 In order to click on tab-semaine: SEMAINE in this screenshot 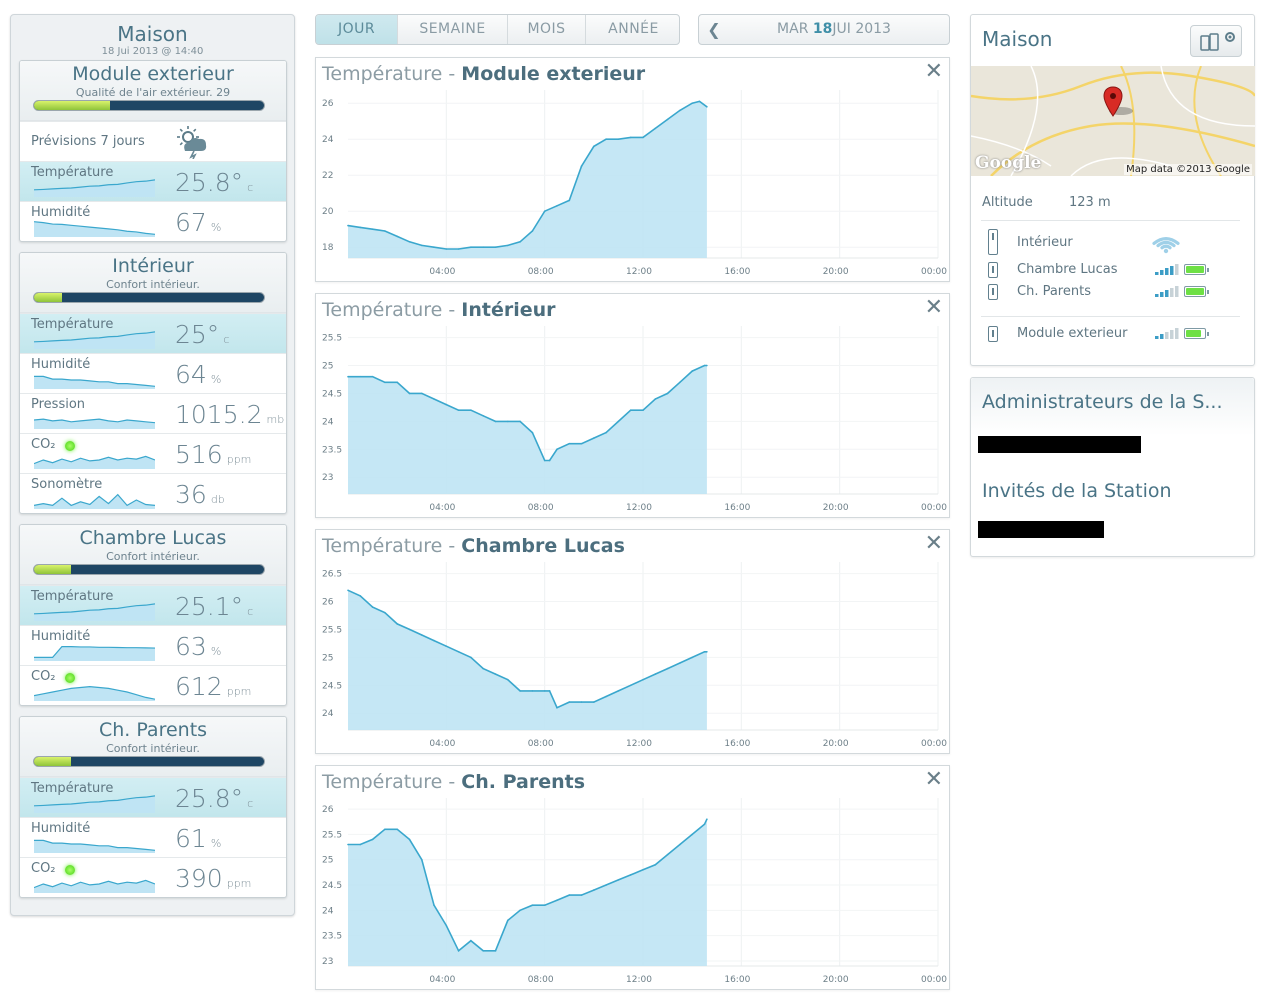, I will do `click(453, 29)`.